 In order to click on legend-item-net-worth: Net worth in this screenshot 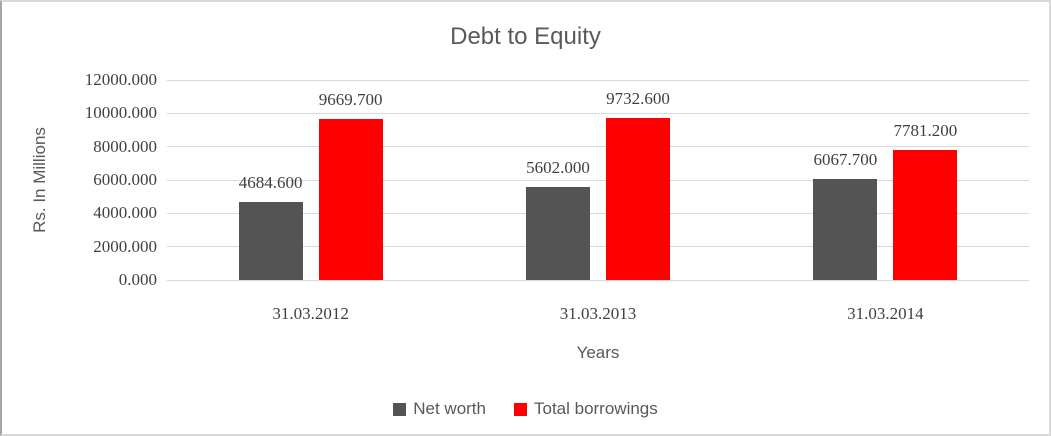, I will do `click(439, 409)`.